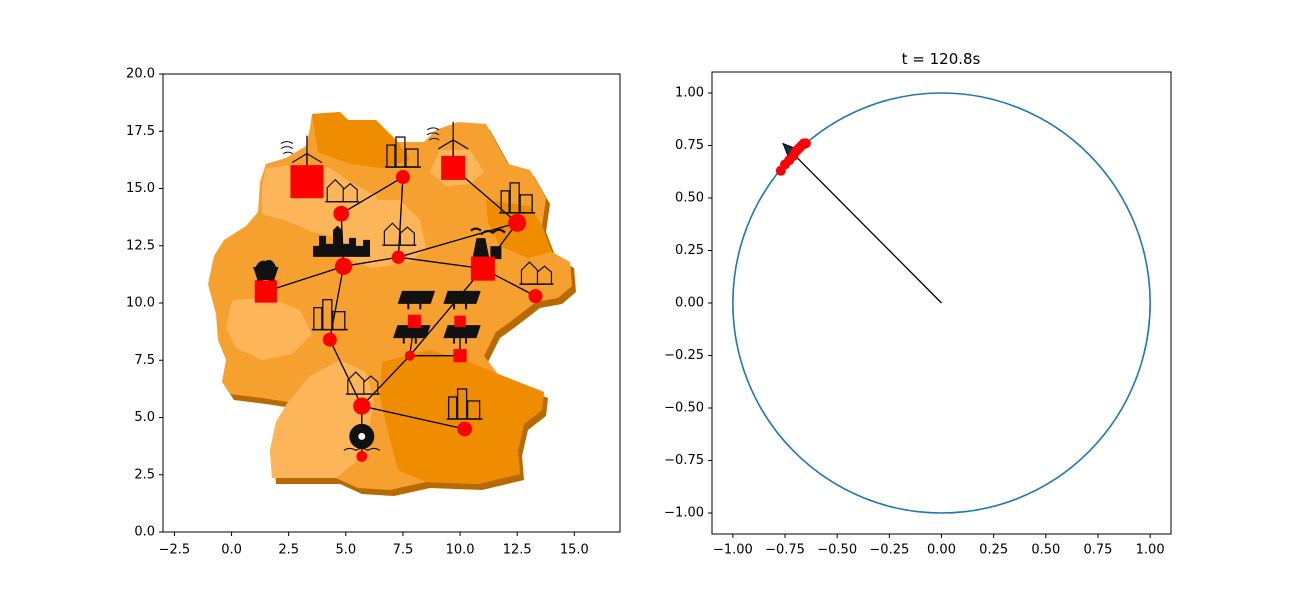 The width and height of the screenshot is (1300, 600). Describe the element at coordinates (1045, 550) in the screenshot. I see `phasor-x-tick-label: 0.50` at that location.